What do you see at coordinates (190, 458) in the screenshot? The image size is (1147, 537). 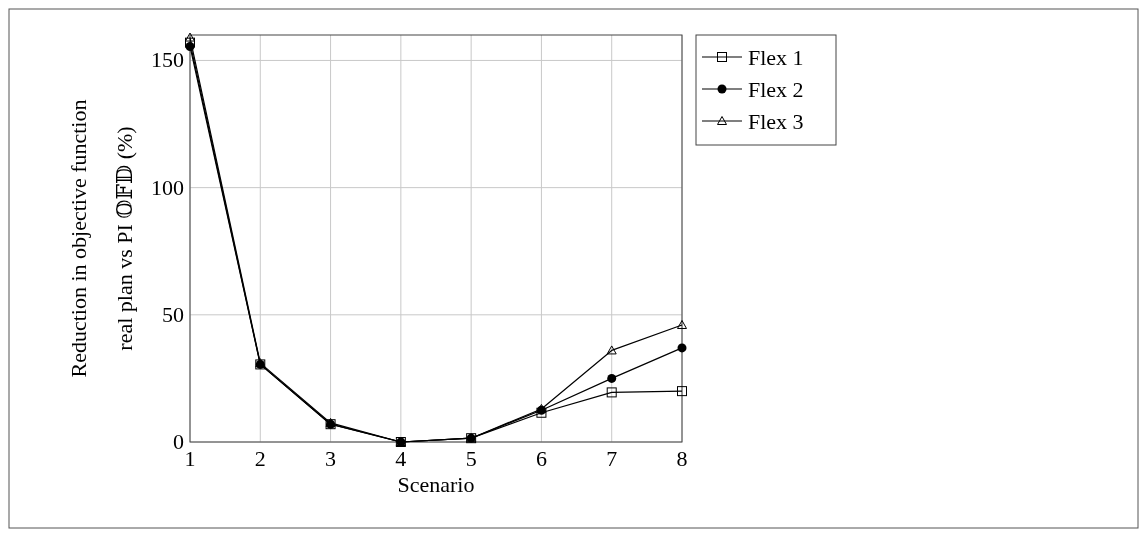 I see `x-tick-label: 1` at bounding box center [190, 458].